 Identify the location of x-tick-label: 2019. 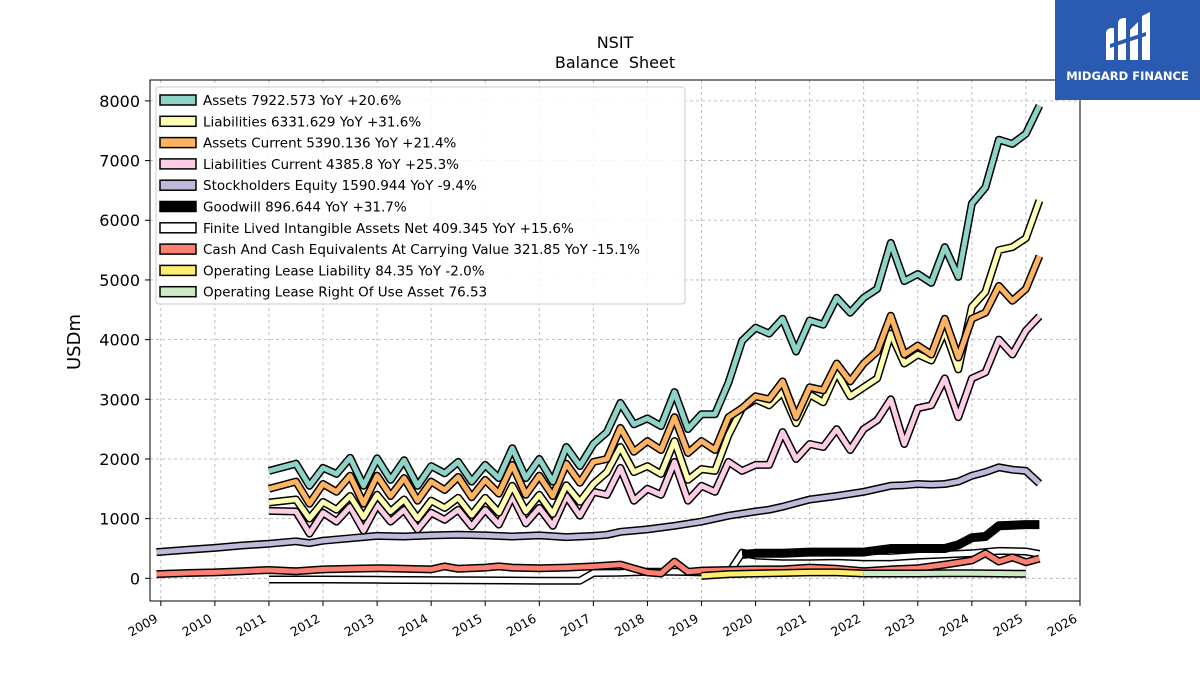
(683, 625).